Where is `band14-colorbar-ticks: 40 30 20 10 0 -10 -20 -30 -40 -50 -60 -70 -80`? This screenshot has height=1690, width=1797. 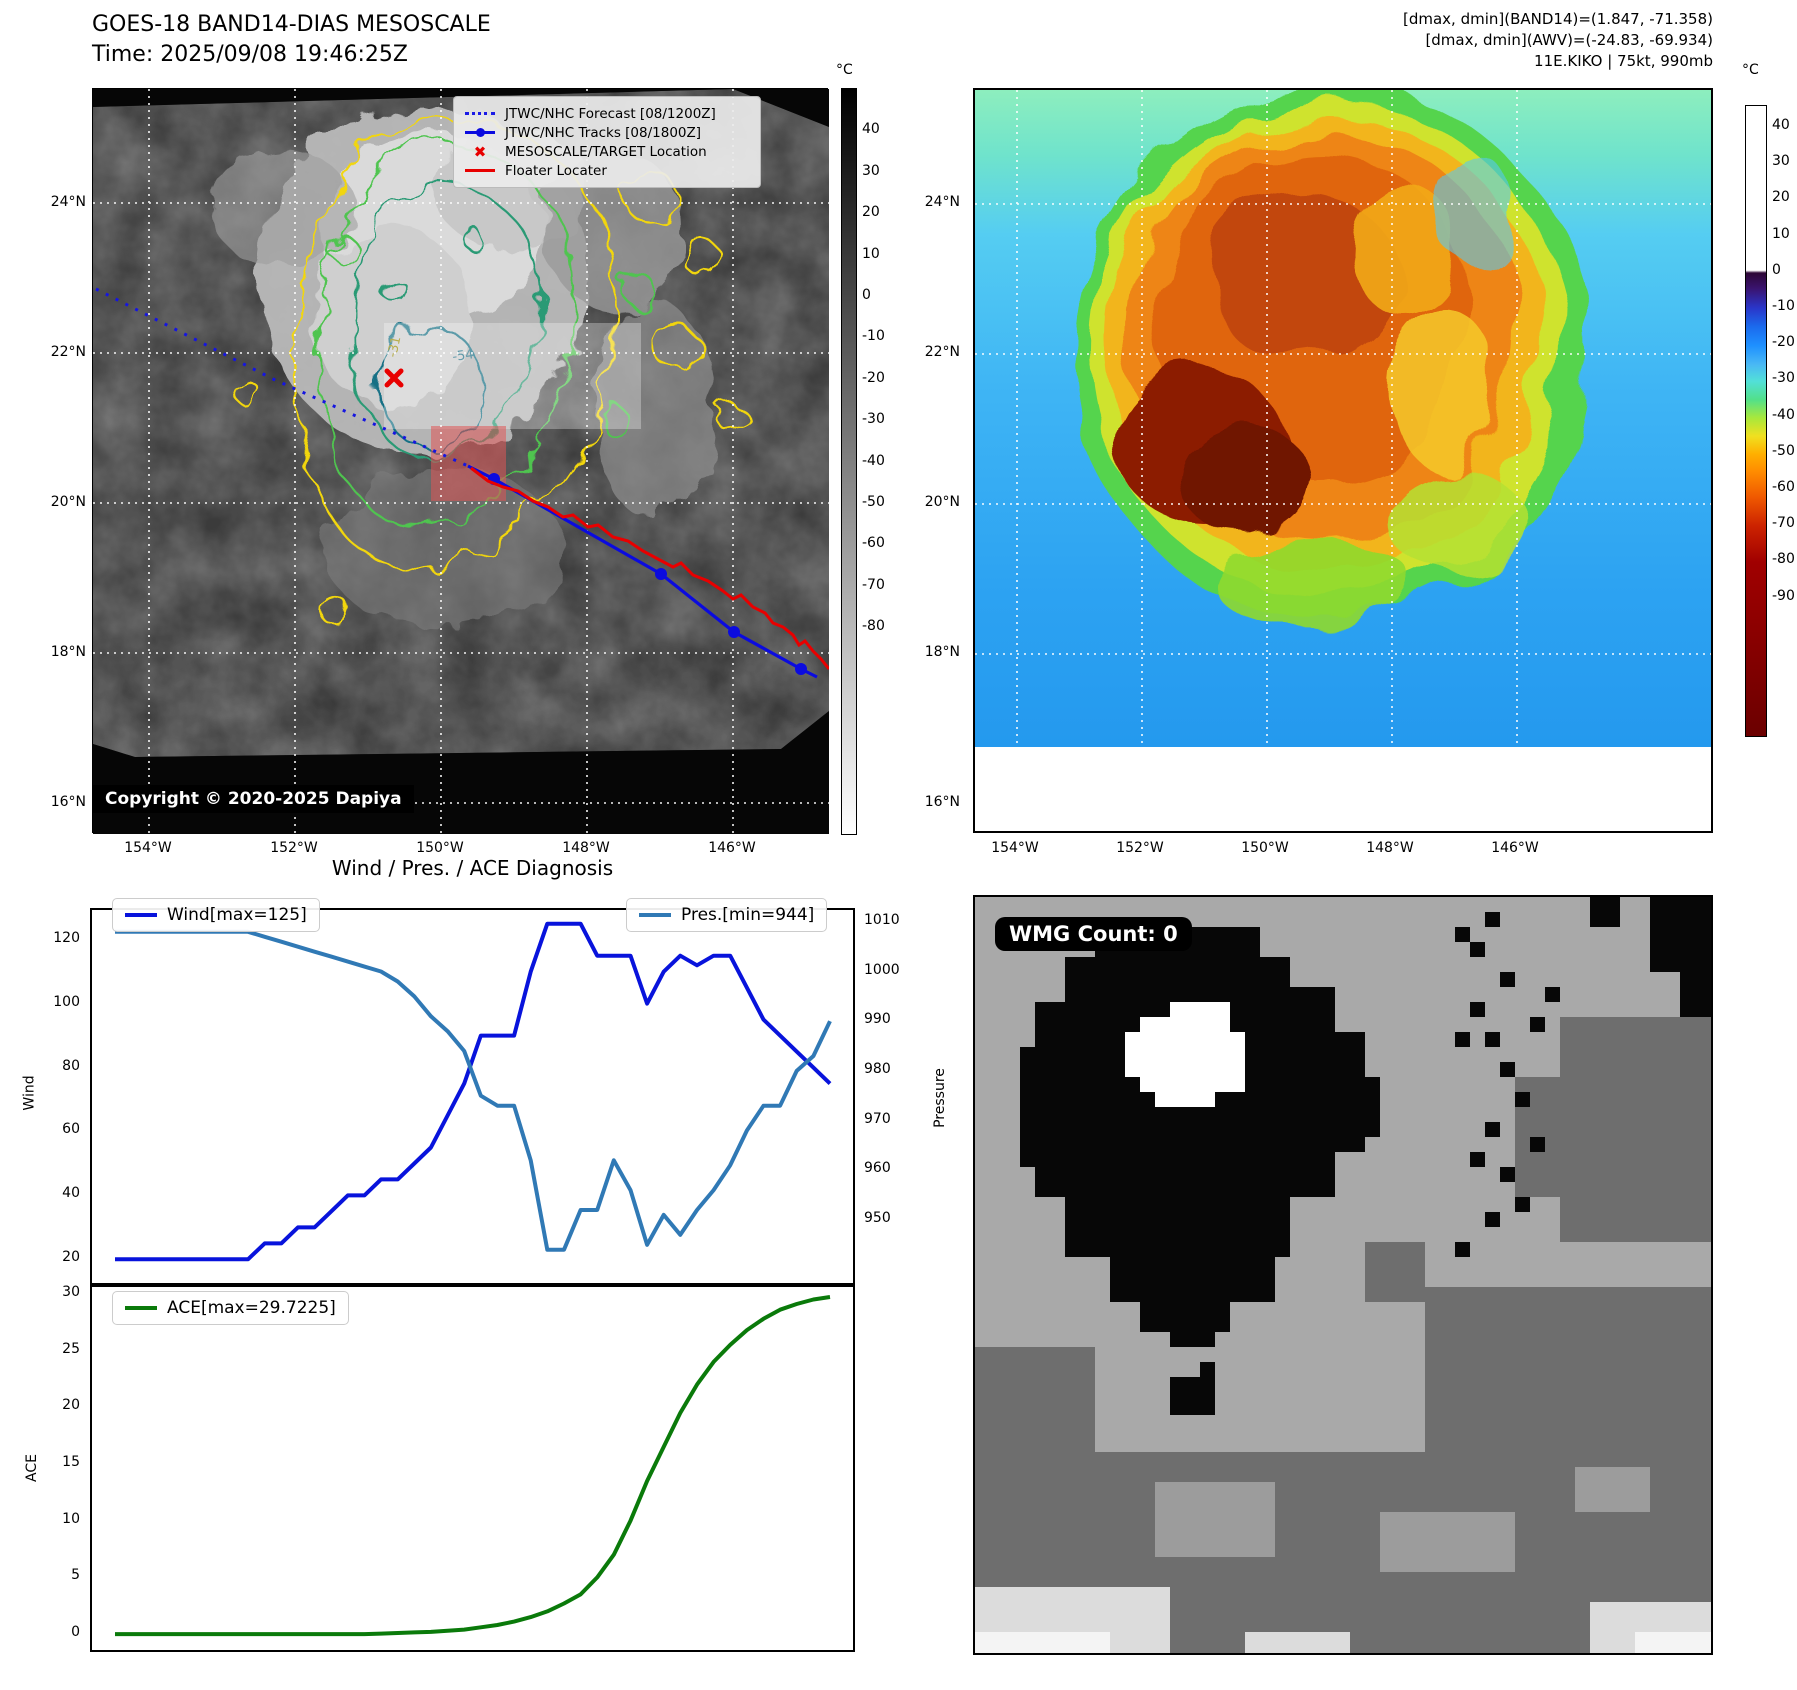 band14-colorbar-ticks: 40 30 20 10 0 -10 -20 -30 -40 -50 -60 -70 -80 is located at coordinates (887, 460).